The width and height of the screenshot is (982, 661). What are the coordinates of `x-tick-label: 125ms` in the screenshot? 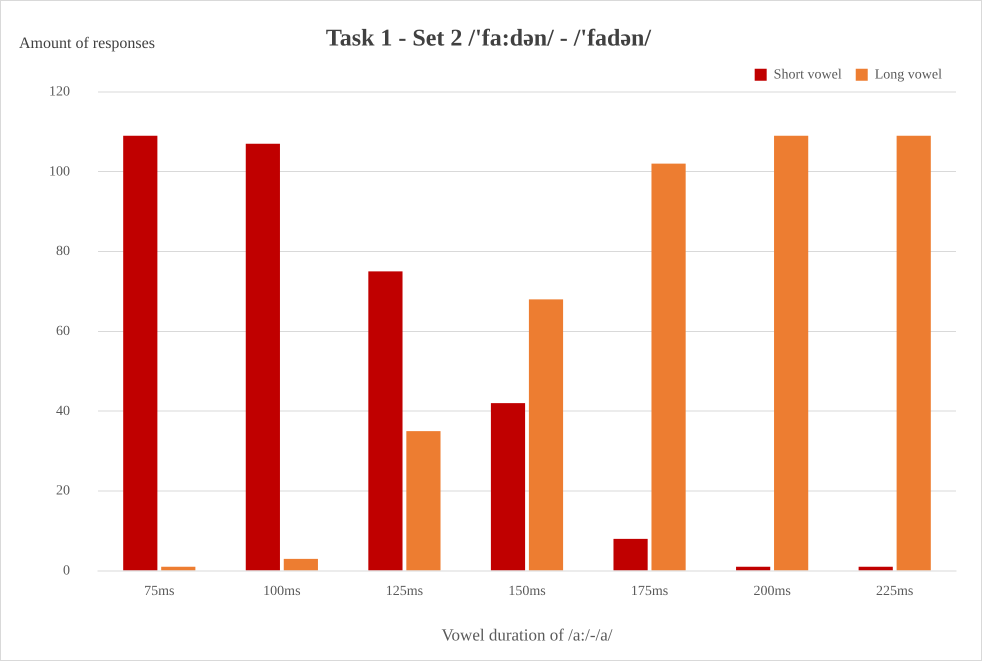 It's located at (405, 591).